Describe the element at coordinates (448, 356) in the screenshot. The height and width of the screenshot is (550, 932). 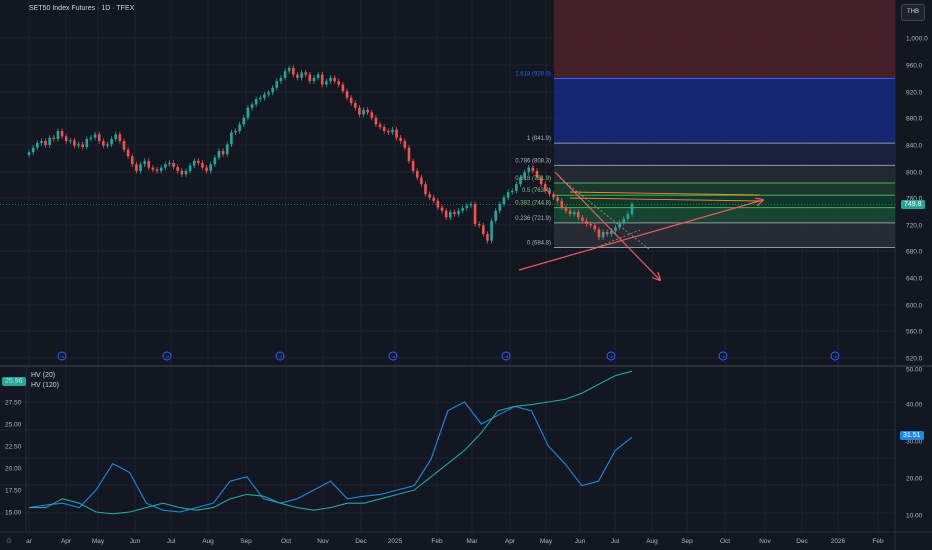
I see `event-markers: ⇥ ⇥ ⇥ ⇥ ⇥ ⇥ ⇥ ⇥` at that location.